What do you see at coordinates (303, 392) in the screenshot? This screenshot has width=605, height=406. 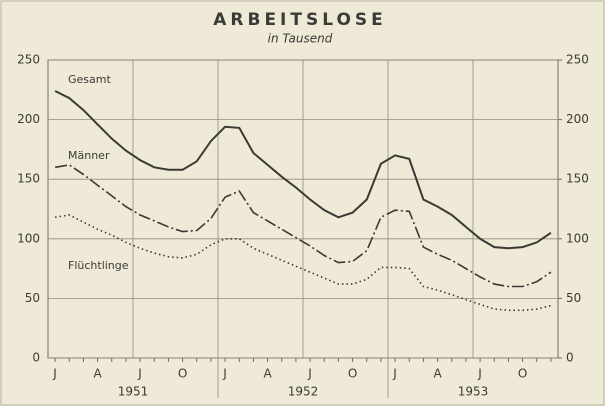 I see `year-label: 1952` at bounding box center [303, 392].